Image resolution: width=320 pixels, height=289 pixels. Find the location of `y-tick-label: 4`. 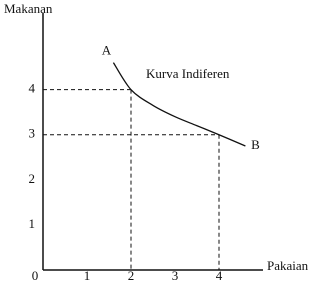

y-tick-label: 4 is located at coordinates (32, 88).